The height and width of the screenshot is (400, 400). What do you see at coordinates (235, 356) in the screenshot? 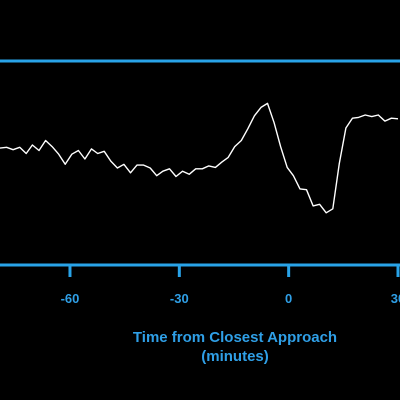
I see `x-axis-label-units: (minutes)` at bounding box center [235, 356].